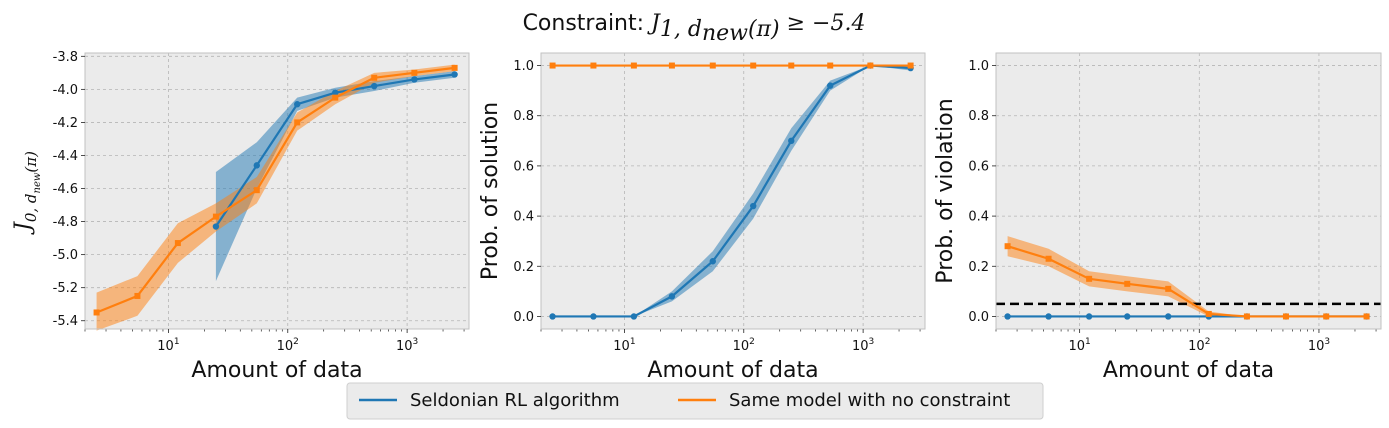  Describe the element at coordinates (65, 321) in the screenshot. I see `y-tick-label: -5.4` at that location.